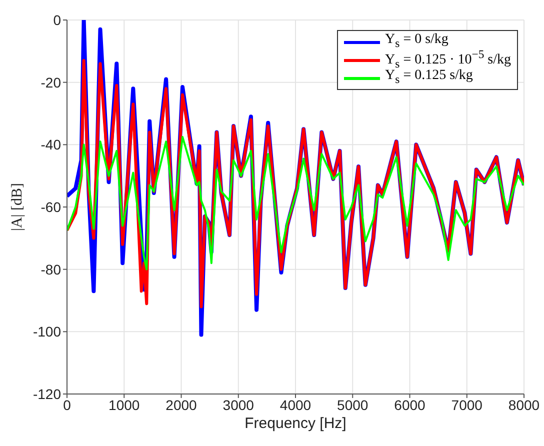 This screenshot has width=544, height=446. What do you see at coordinates (295, 423) in the screenshot?
I see `x-axis-title: Frequency [Hz]` at bounding box center [295, 423].